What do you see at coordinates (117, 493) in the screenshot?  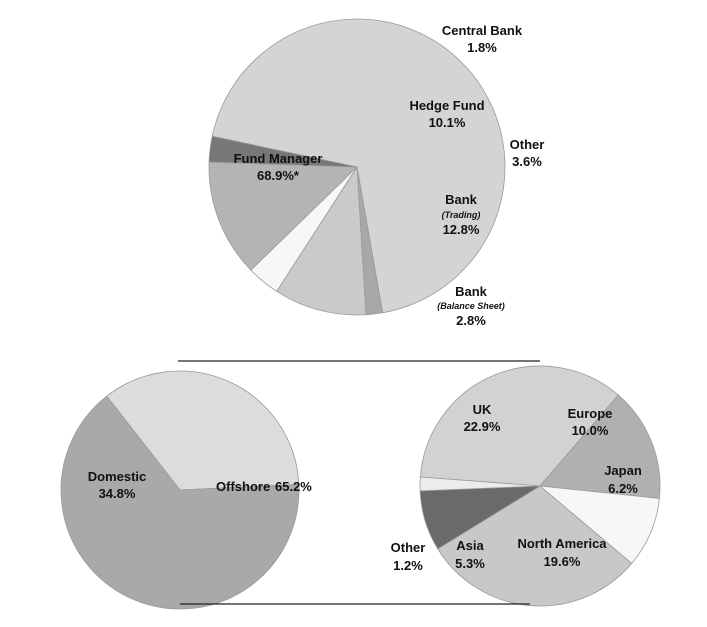 I see `value-domestic: 34.8%` at bounding box center [117, 493].